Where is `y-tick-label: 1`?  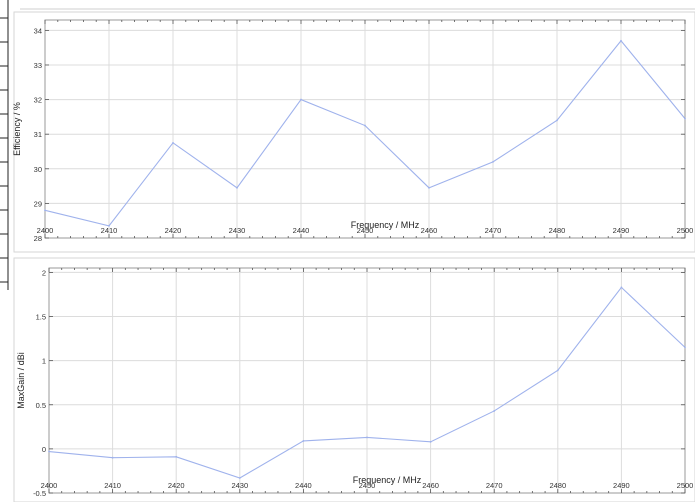
y-tick-label: 1 is located at coordinates (44, 361).